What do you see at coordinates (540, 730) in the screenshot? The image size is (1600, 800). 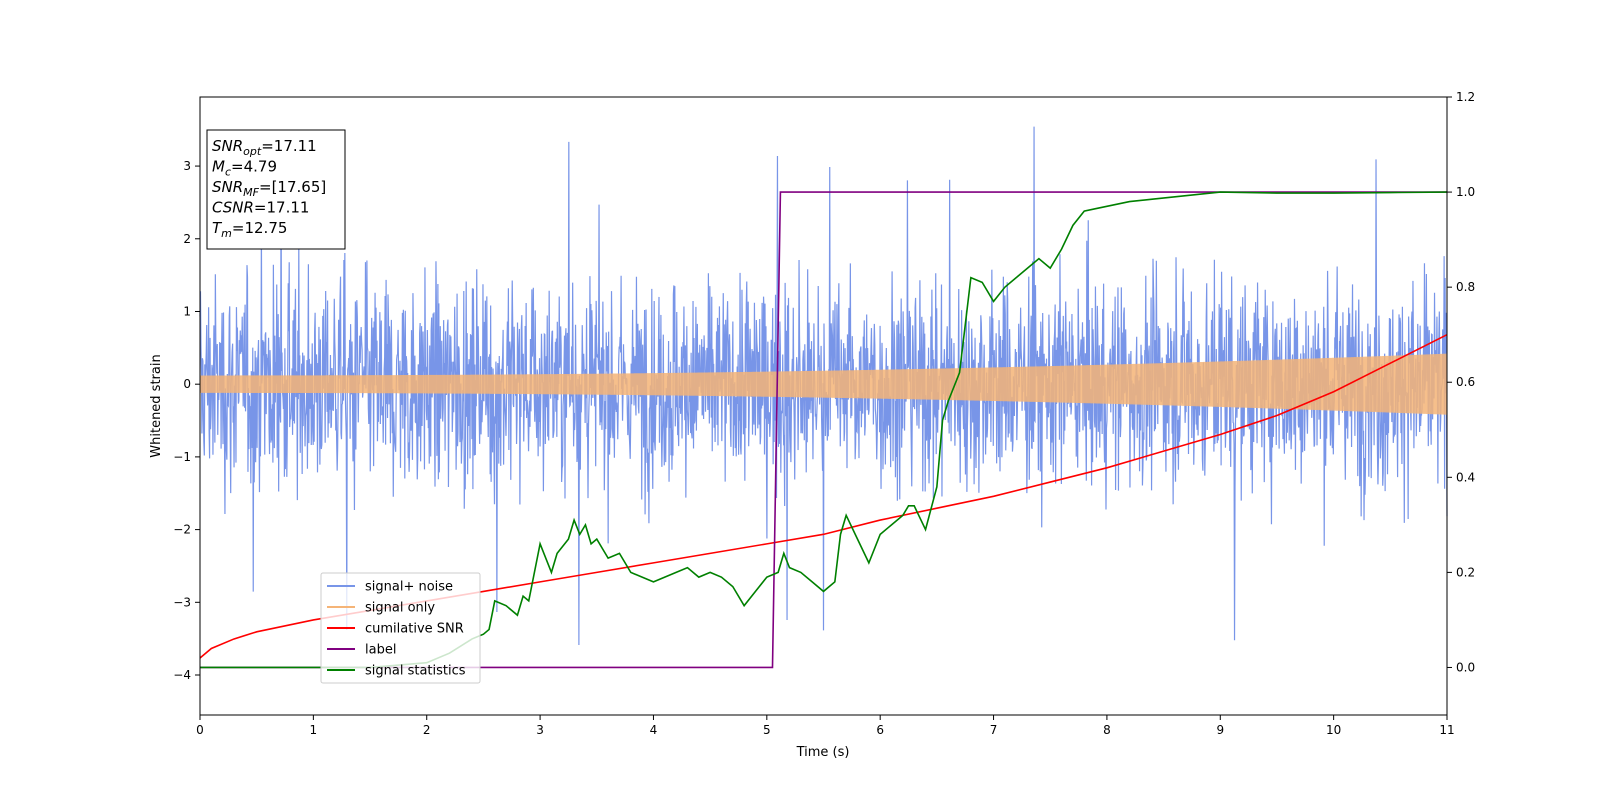 I see `x-tick-label: 3` at bounding box center [540, 730].